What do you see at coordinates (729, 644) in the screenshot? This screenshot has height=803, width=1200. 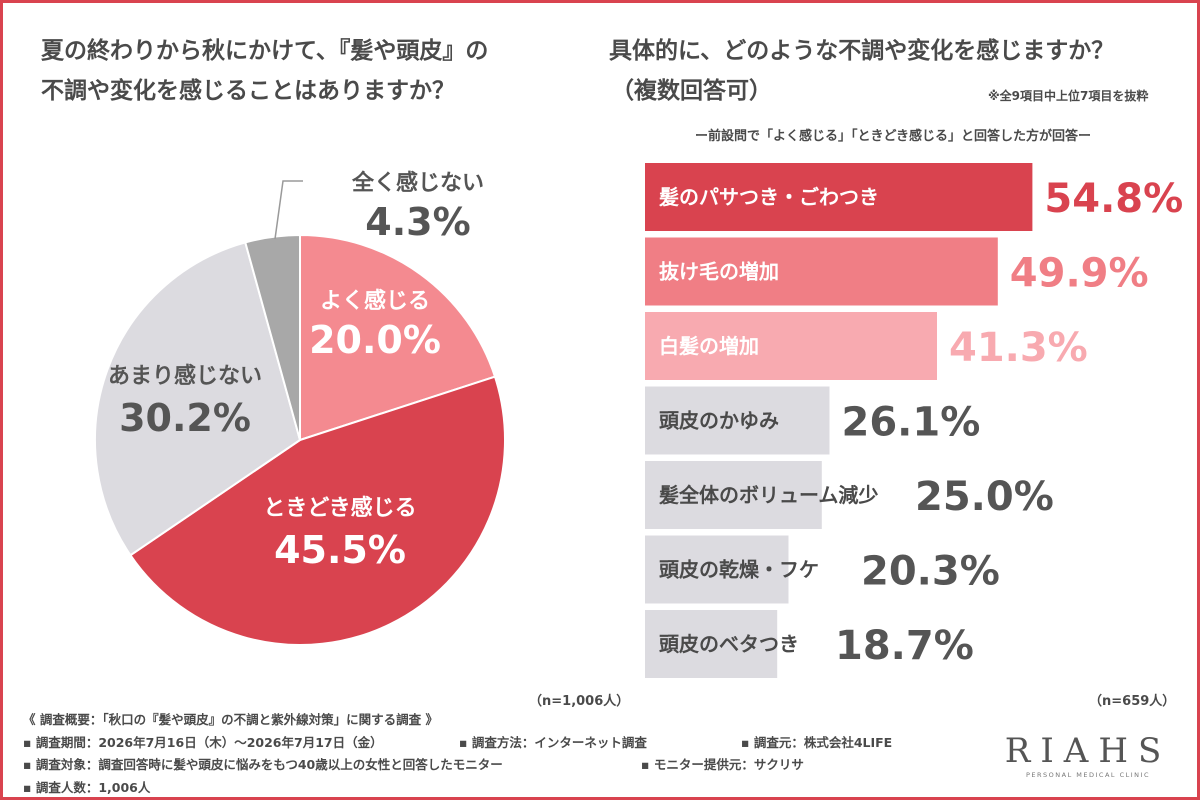 I see `bar-category-label: 頭皮のベタつき` at bounding box center [729, 644].